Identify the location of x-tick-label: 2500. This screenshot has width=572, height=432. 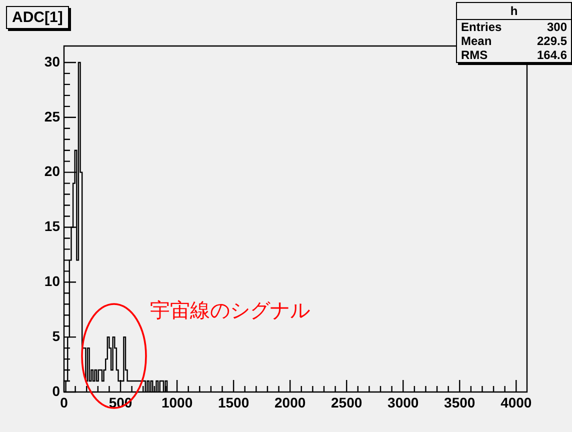
(346, 402).